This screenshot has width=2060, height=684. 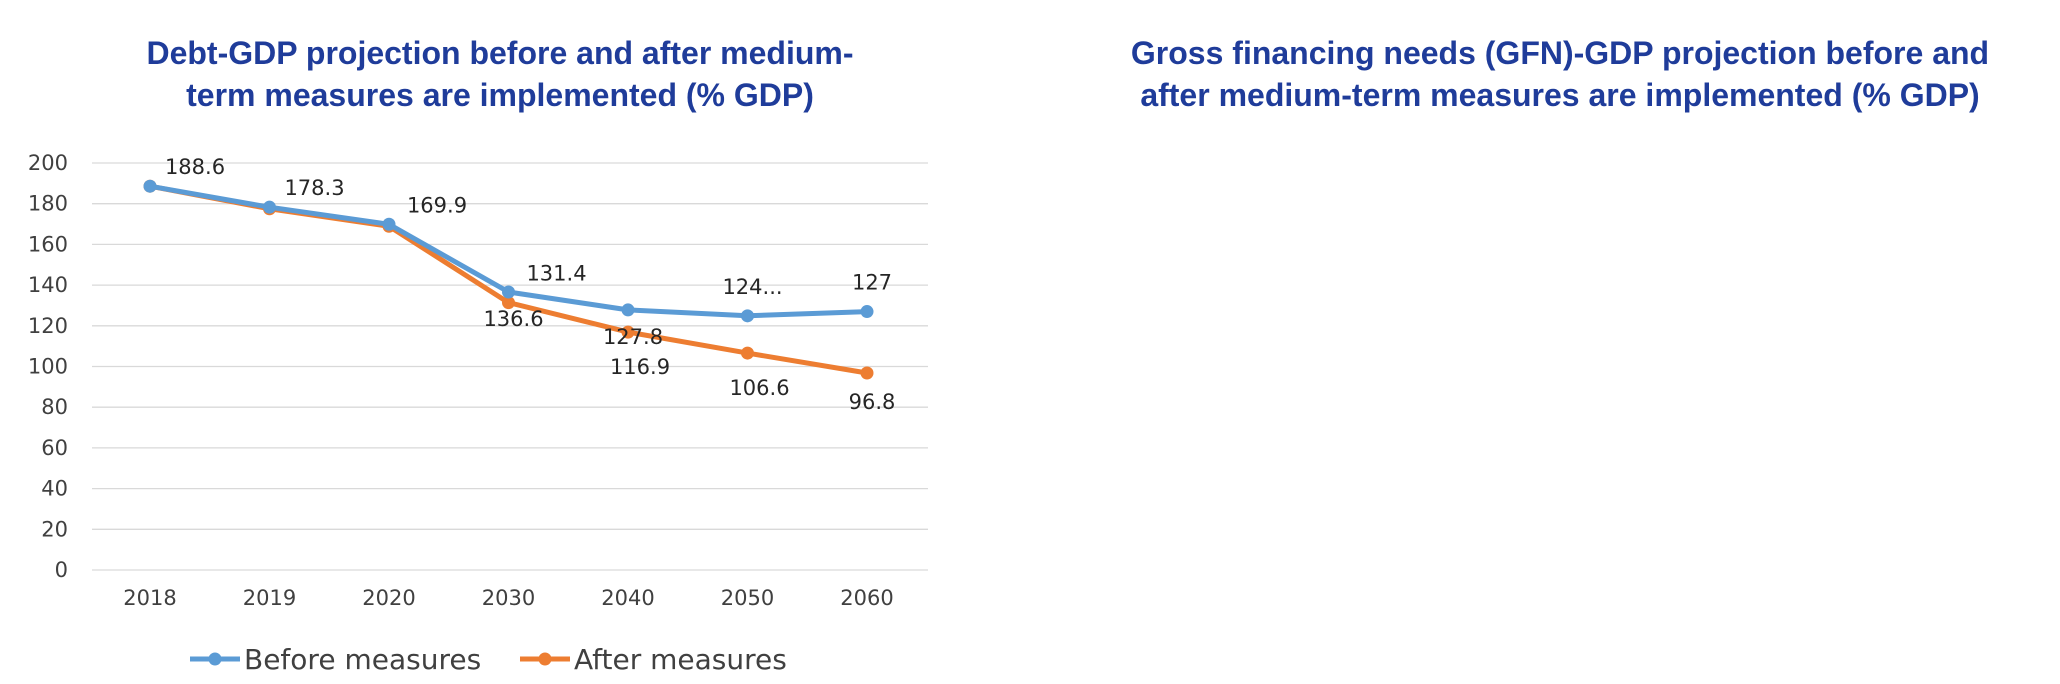 I want to click on legend-marker-before, so click(x=215, y=659).